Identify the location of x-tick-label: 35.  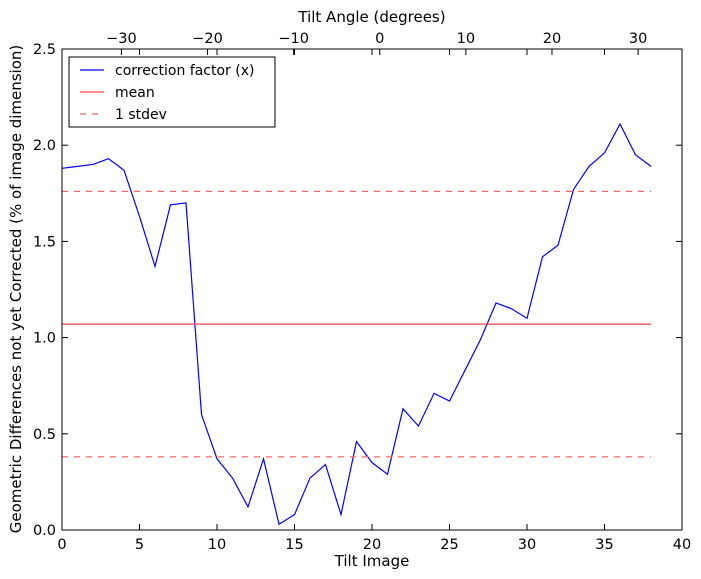
(604, 545).